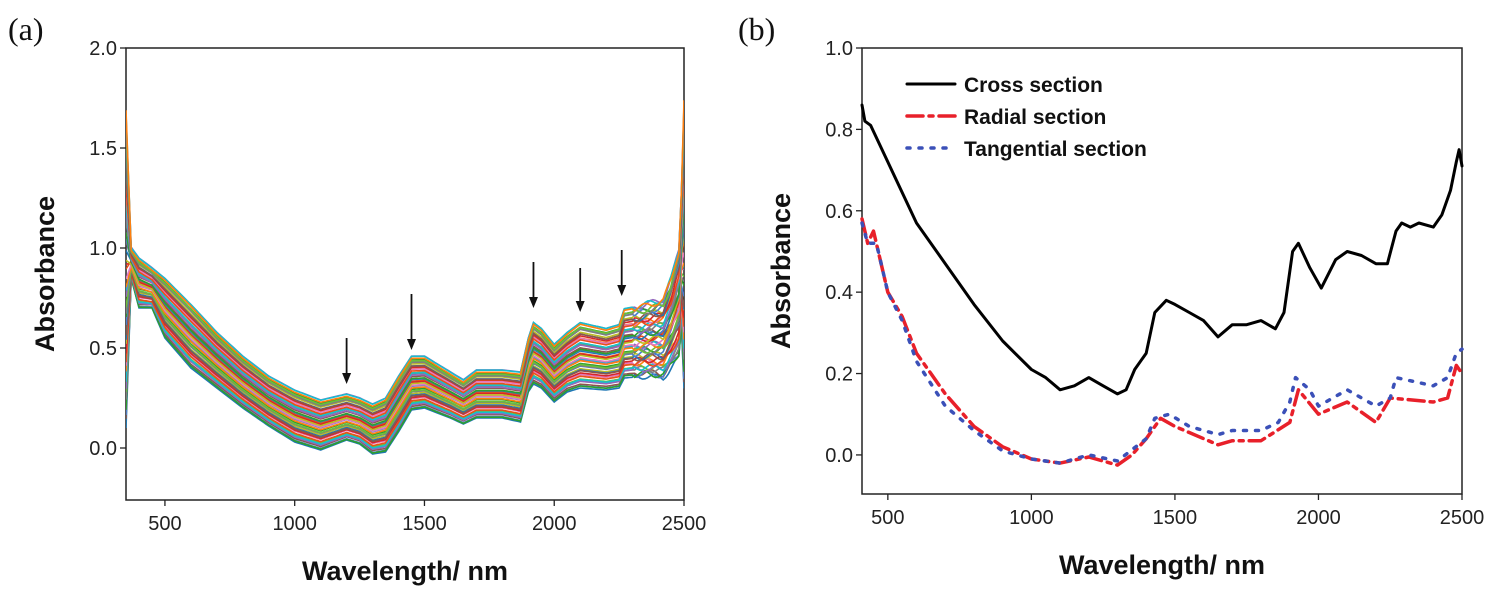 This screenshot has height=590, width=1500. I want to click on panel-label-b: (b), so click(756, 29).